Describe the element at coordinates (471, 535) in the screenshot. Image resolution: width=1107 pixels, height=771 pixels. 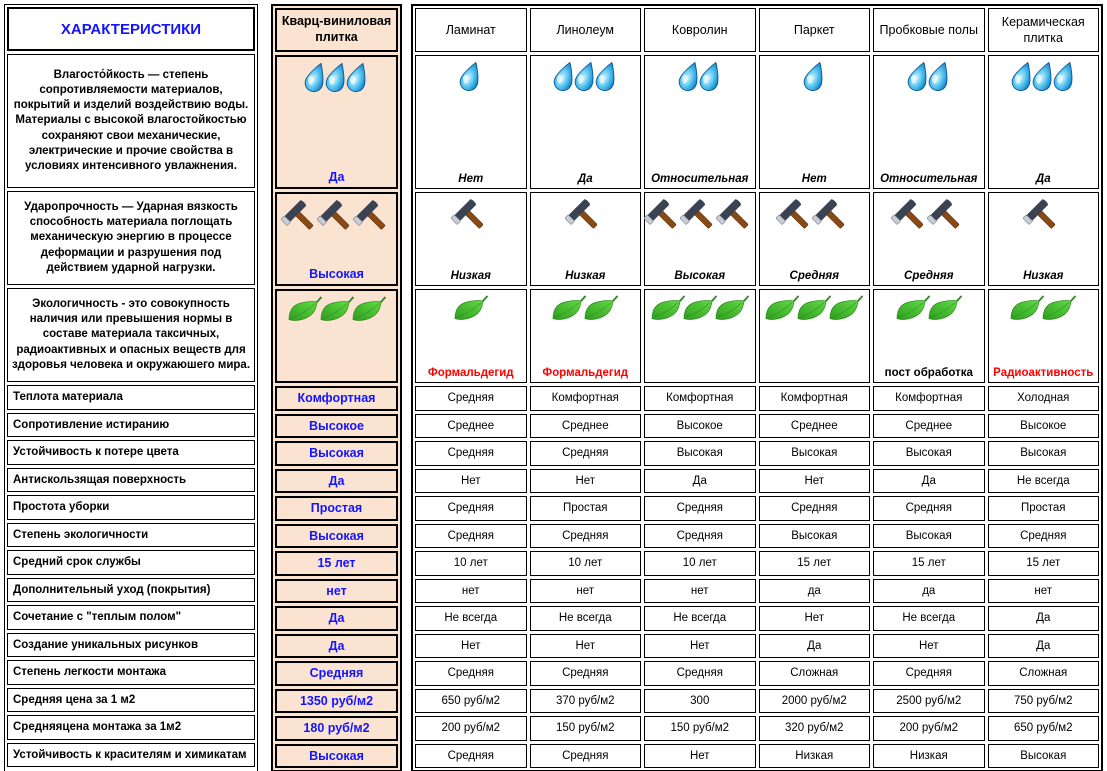
I see `material-value-r6-c1: Средняя` at that location.